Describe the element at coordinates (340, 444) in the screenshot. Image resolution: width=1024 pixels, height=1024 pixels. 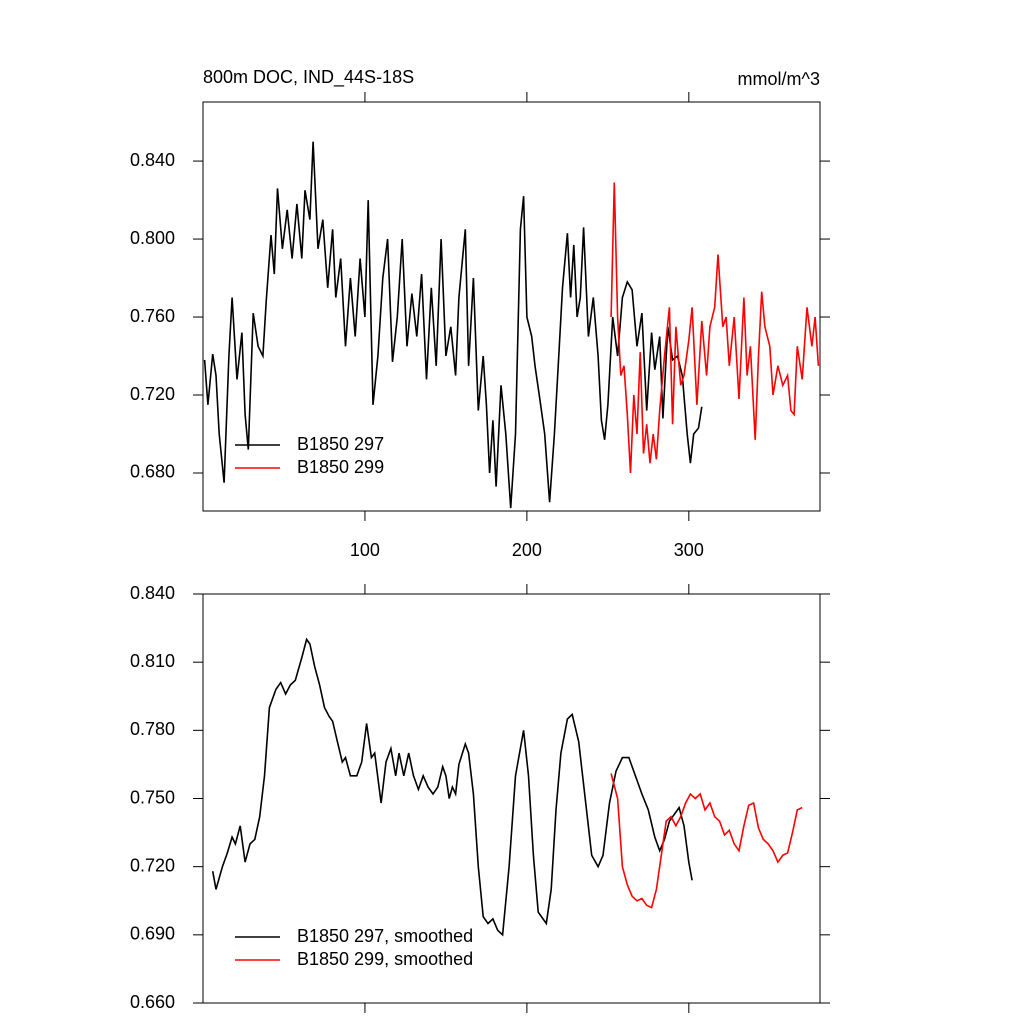
I see `legend-label: B1850 297` at that location.